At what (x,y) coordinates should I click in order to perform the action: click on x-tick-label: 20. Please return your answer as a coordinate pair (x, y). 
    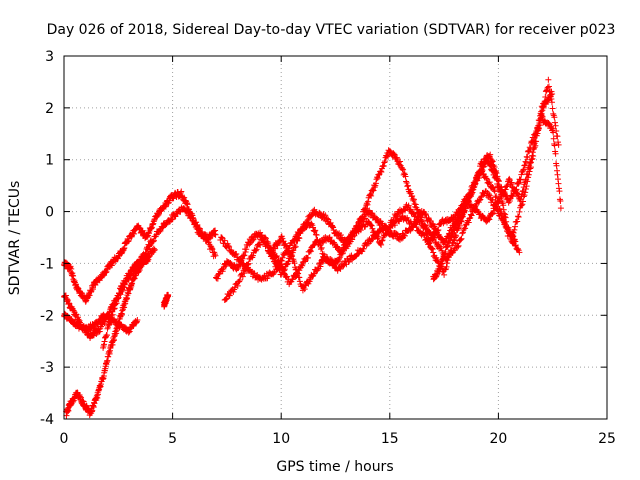
    Looking at the image, I should click on (498, 439).